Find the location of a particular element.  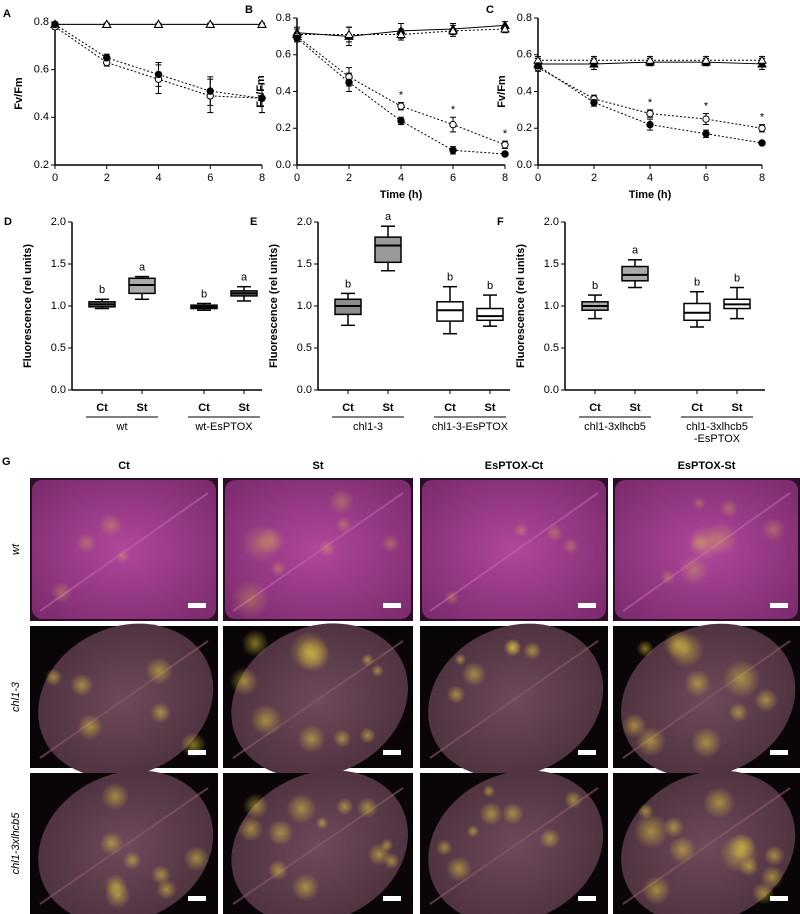

y-tick-label: 1.5 is located at coordinates (58, 264).